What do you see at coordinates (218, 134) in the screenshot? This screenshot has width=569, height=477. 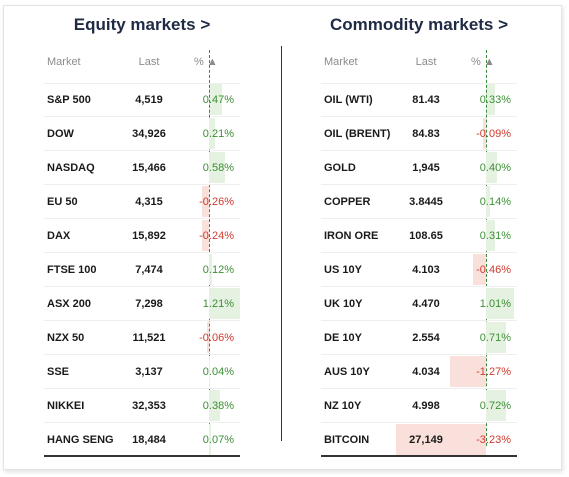 I see `percent-change: 0.21%` at bounding box center [218, 134].